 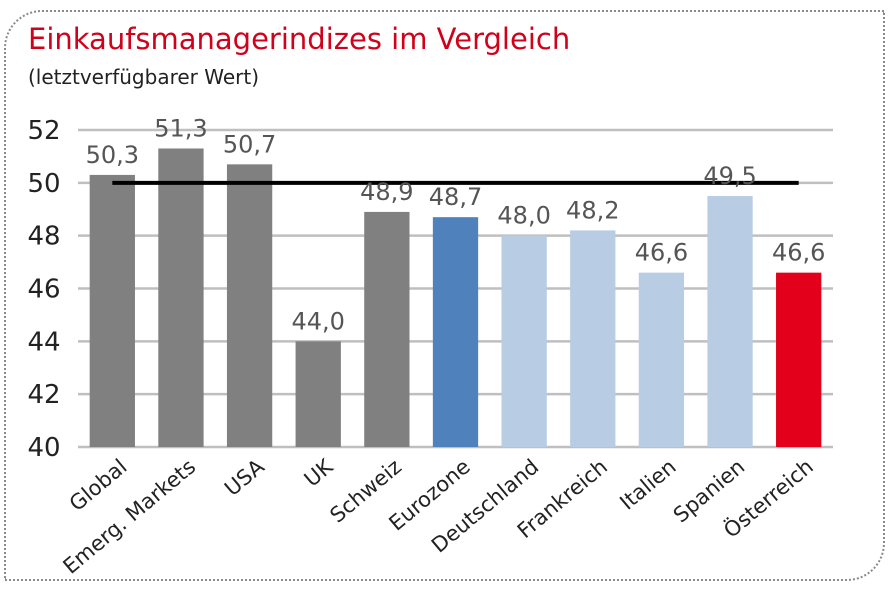 What do you see at coordinates (249, 144) in the screenshot?
I see `data-label: 50,7` at bounding box center [249, 144].